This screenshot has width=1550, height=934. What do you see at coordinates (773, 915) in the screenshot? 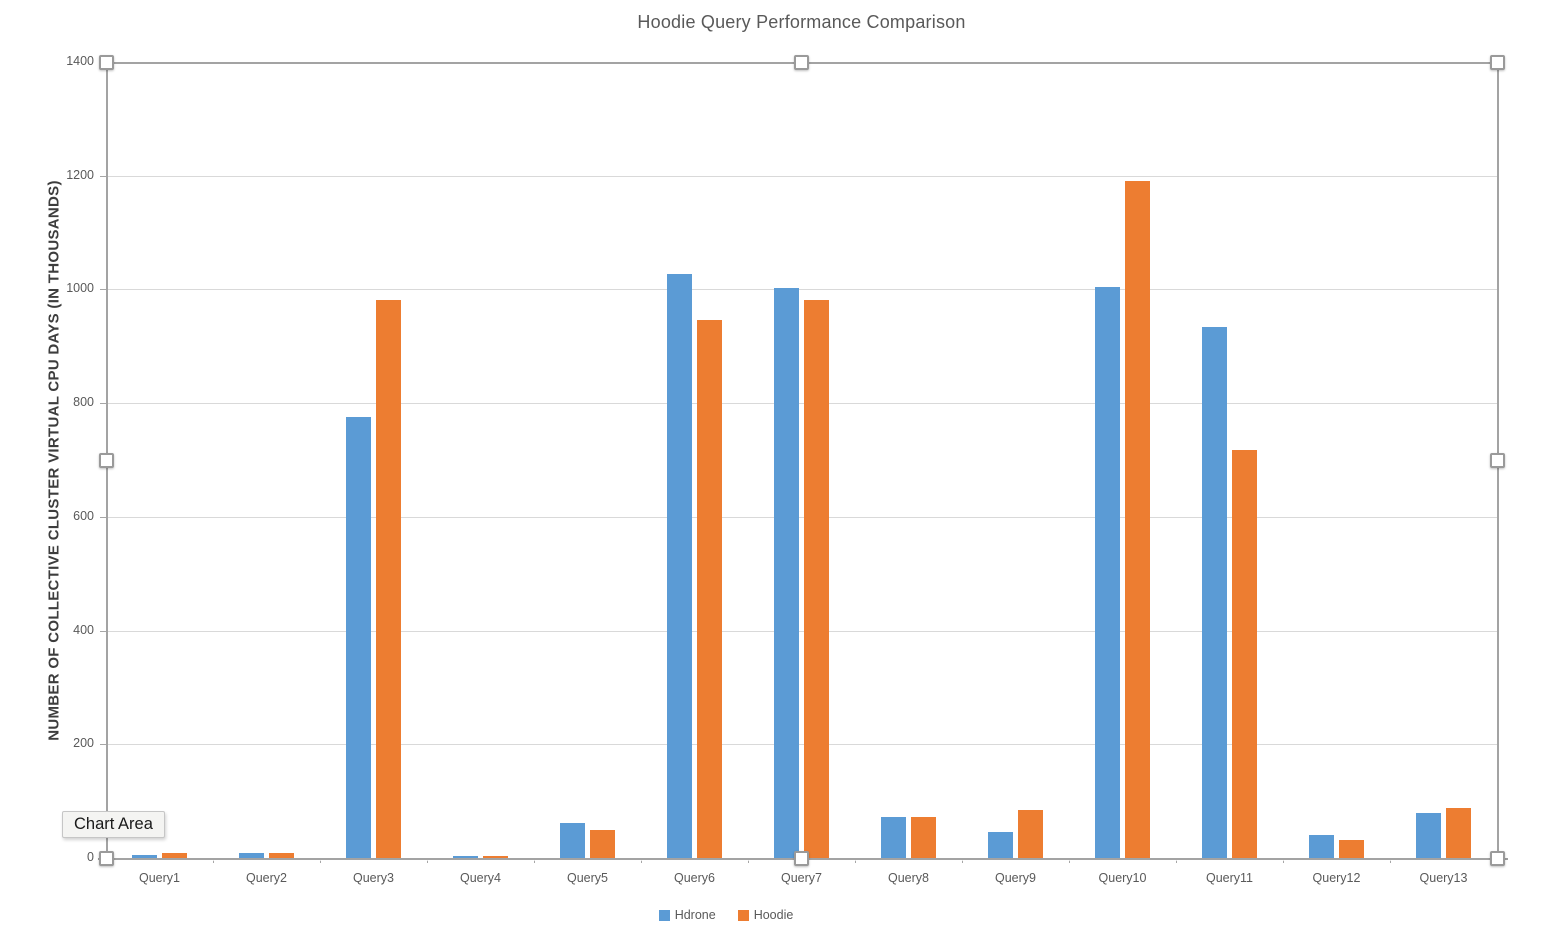
I see `legend-label: Hoodie` at bounding box center [773, 915].